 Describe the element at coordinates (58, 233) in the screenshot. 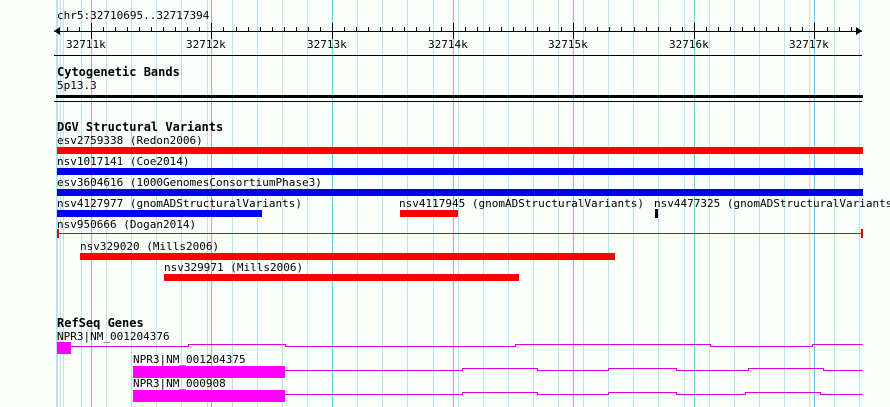

I see `variant-endcap-left-nsv950666` at that location.